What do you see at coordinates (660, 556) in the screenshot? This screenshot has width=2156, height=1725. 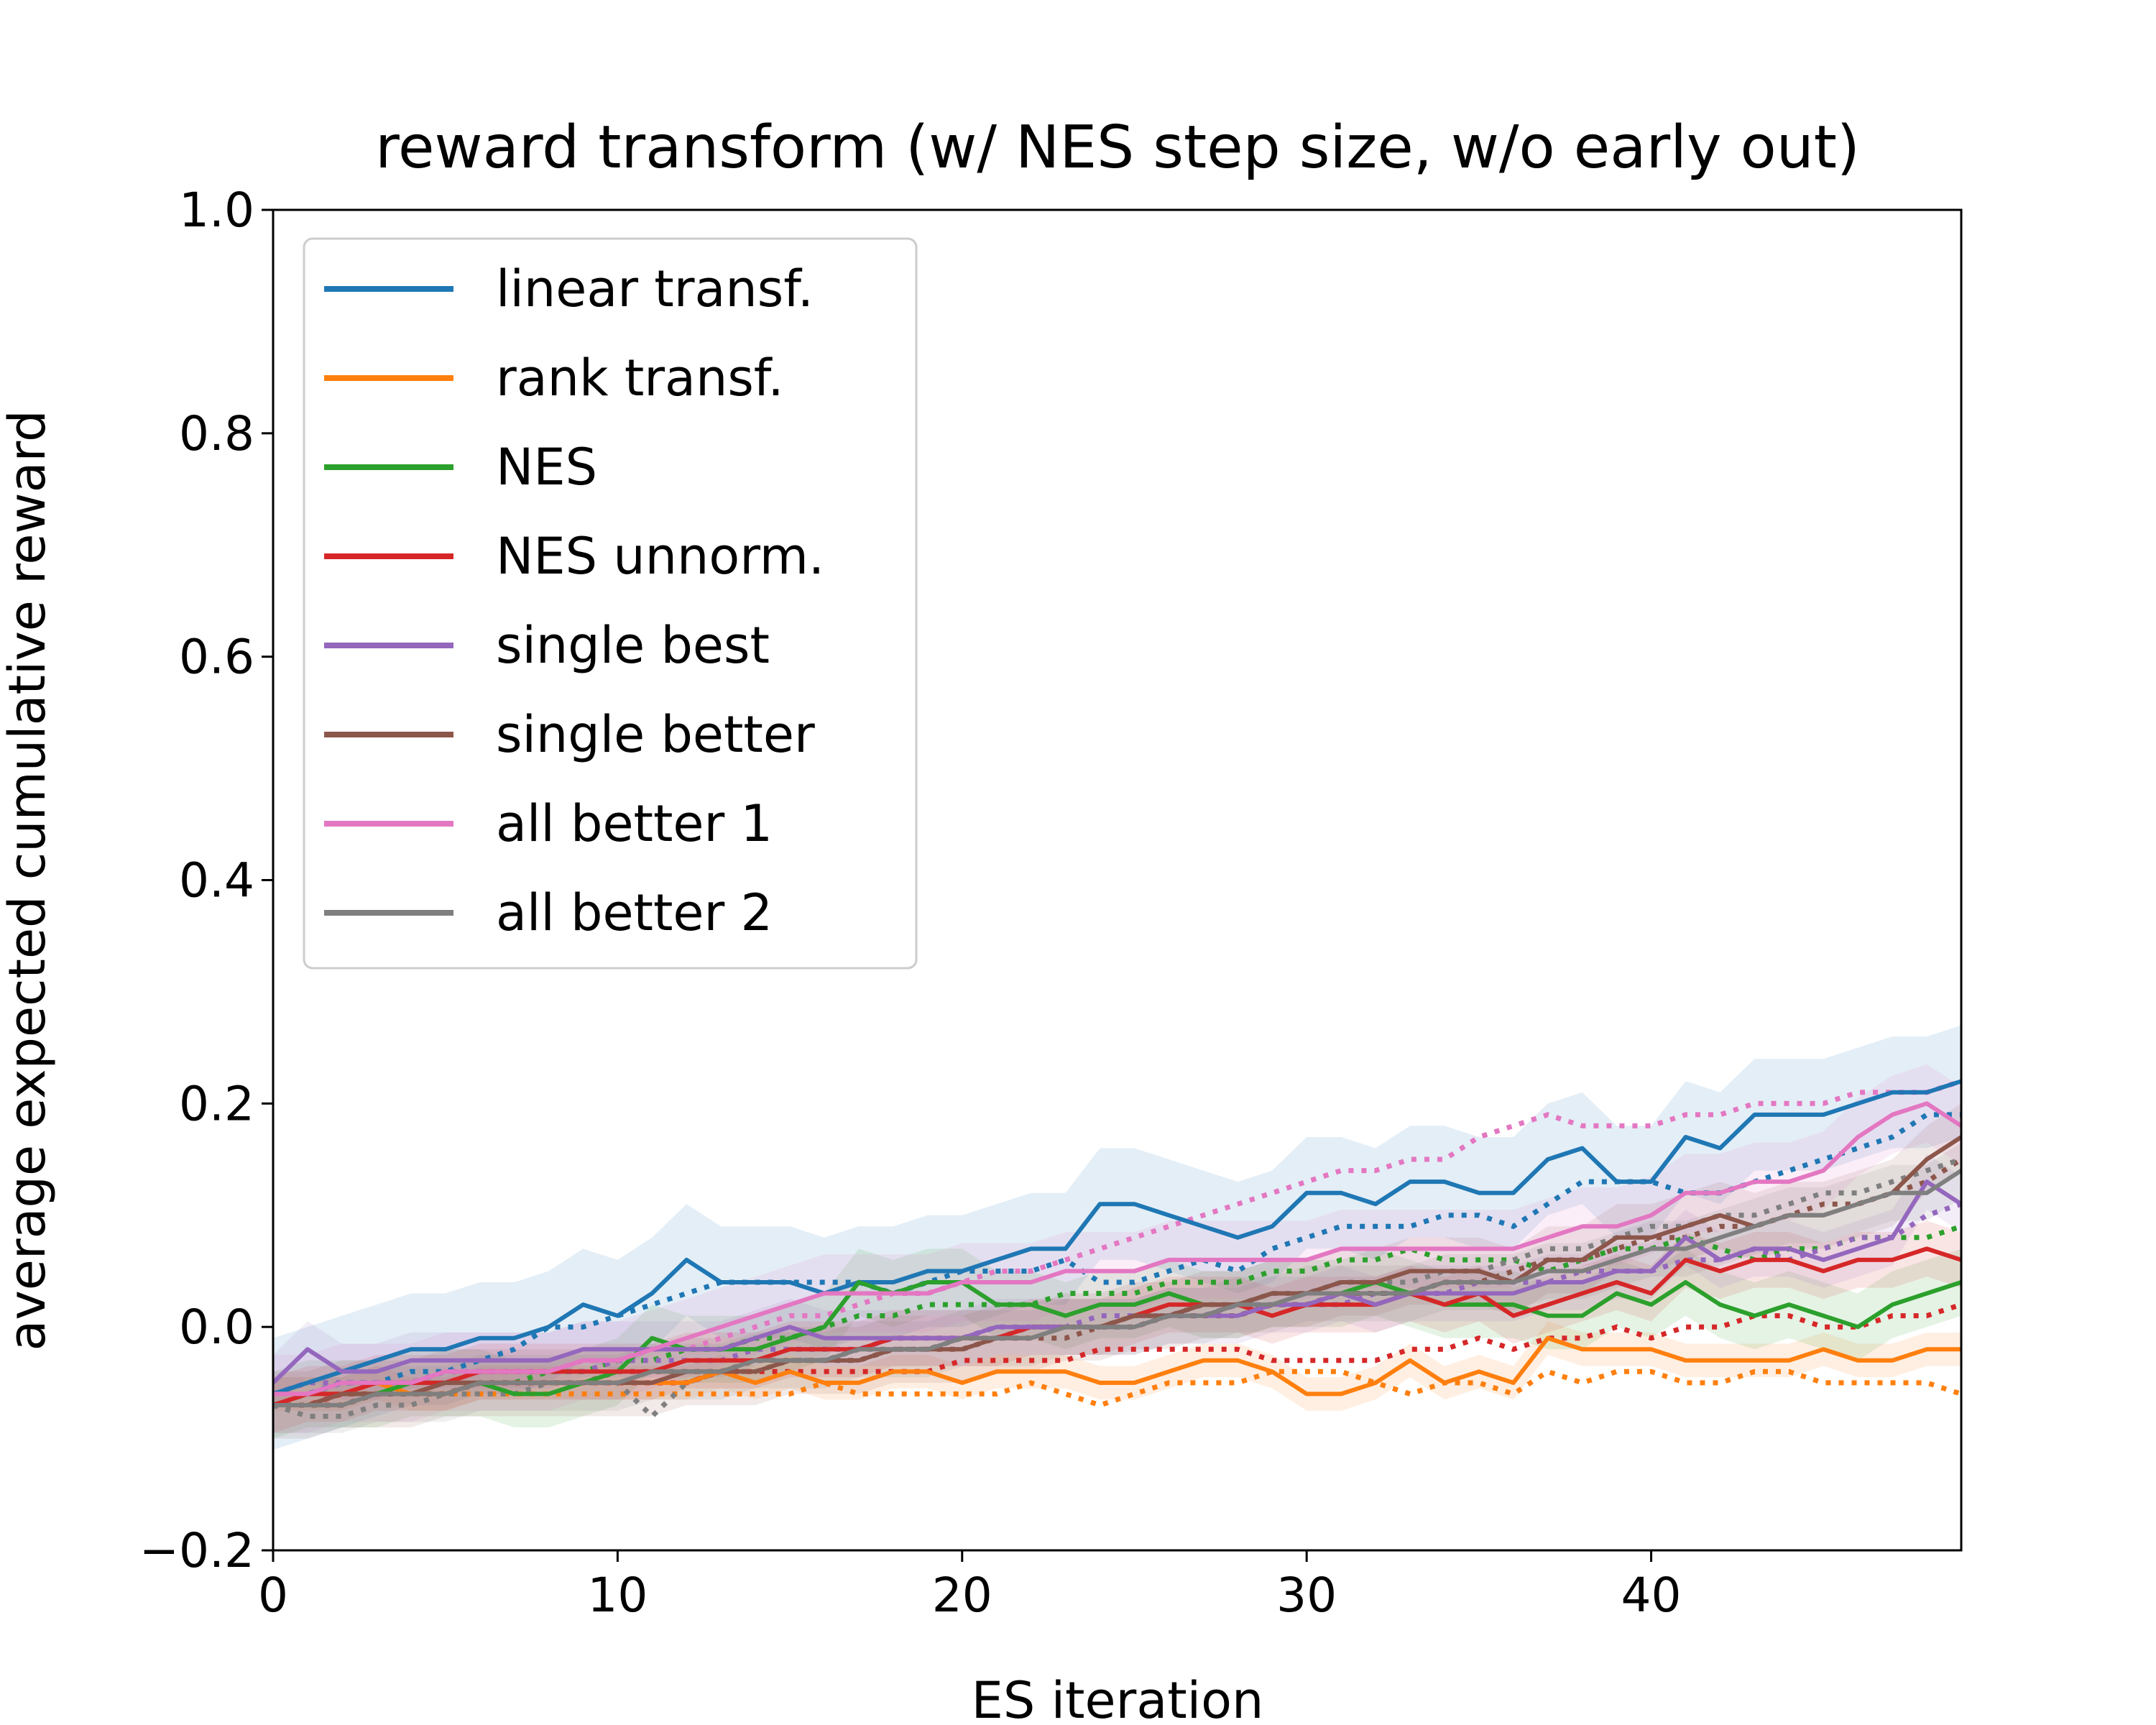 I see `legend-label-nes-unnorm: NES unnorm.` at bounding box center [660, 556].